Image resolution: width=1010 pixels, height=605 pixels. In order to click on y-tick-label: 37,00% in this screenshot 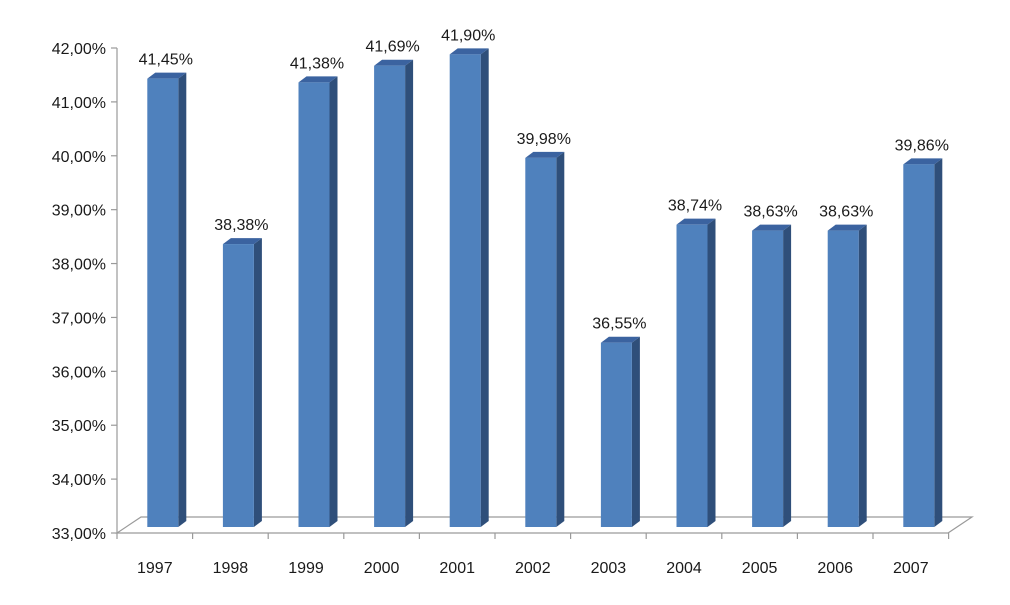, I will do `click(79, 318)`.